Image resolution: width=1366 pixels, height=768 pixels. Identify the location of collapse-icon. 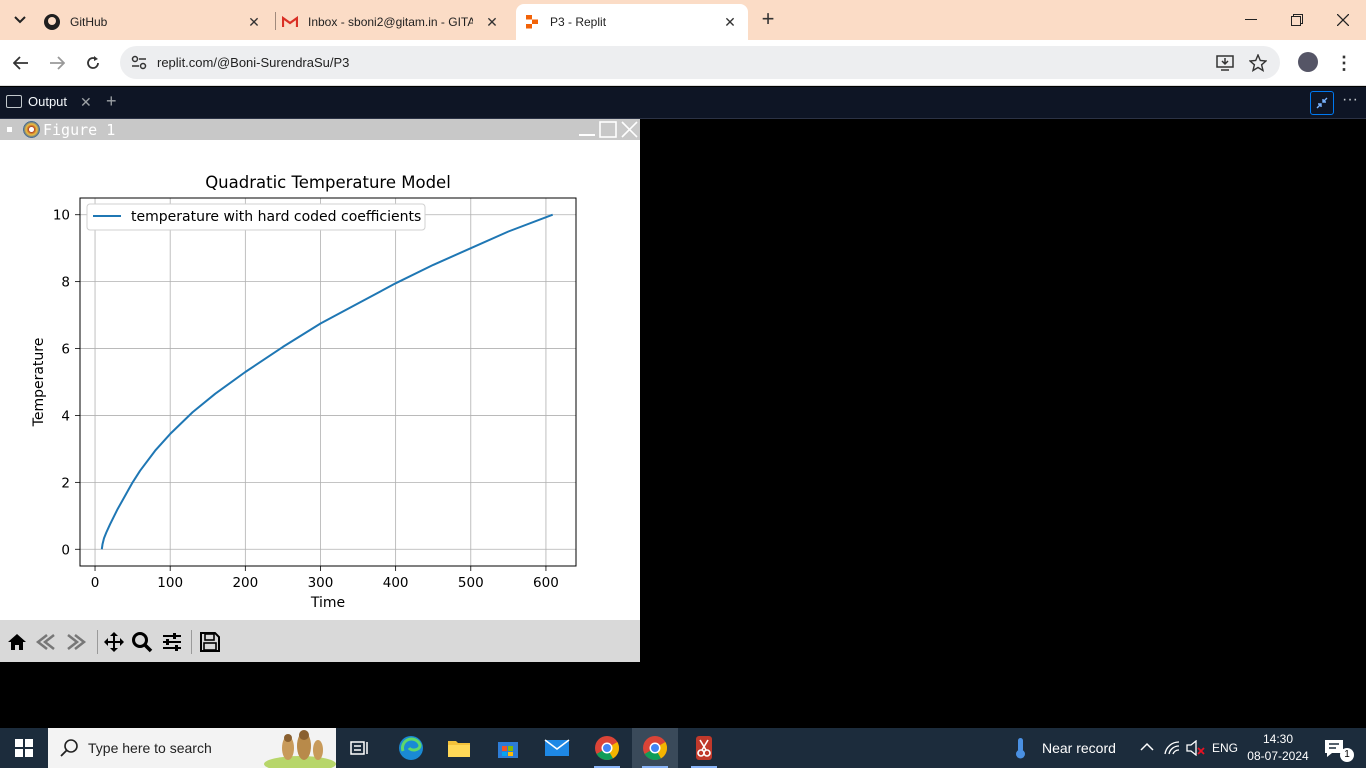
(1322, 103).